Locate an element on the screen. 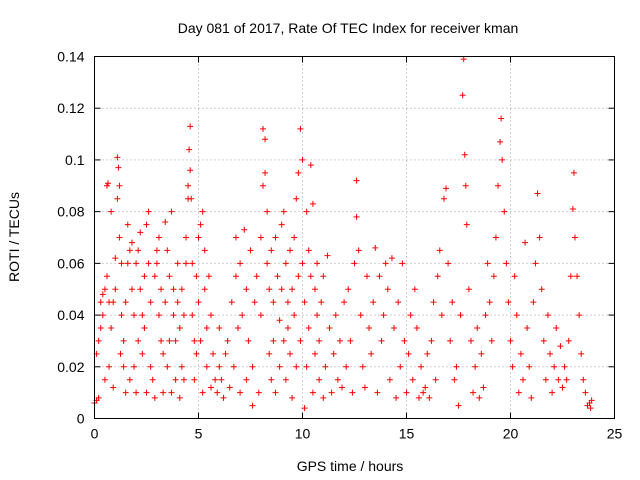 The image size is (640, 480). y-tick-label: 0.08 is located at coordinates (70, 212).